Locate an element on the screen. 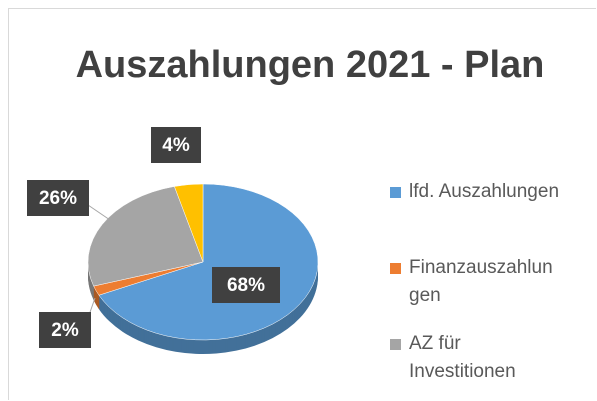 Image resolution: width=597 pixels, height=401 pixels. data-label: 26% is located at coordinates (58, 198).